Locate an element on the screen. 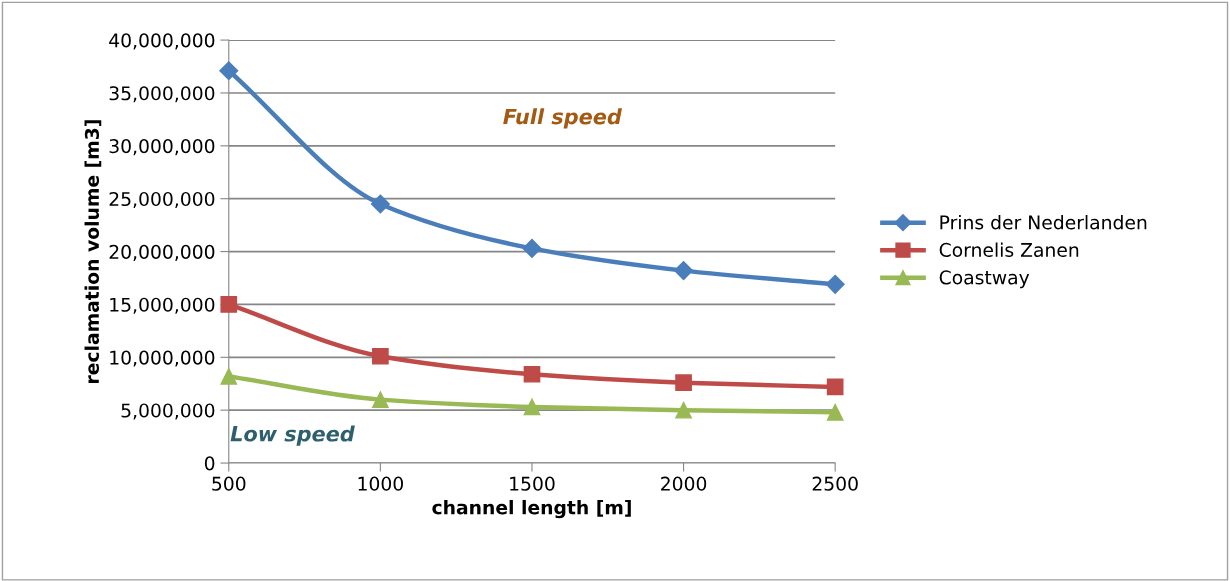  annotation: Low speed is located at coordinates (292, 435).